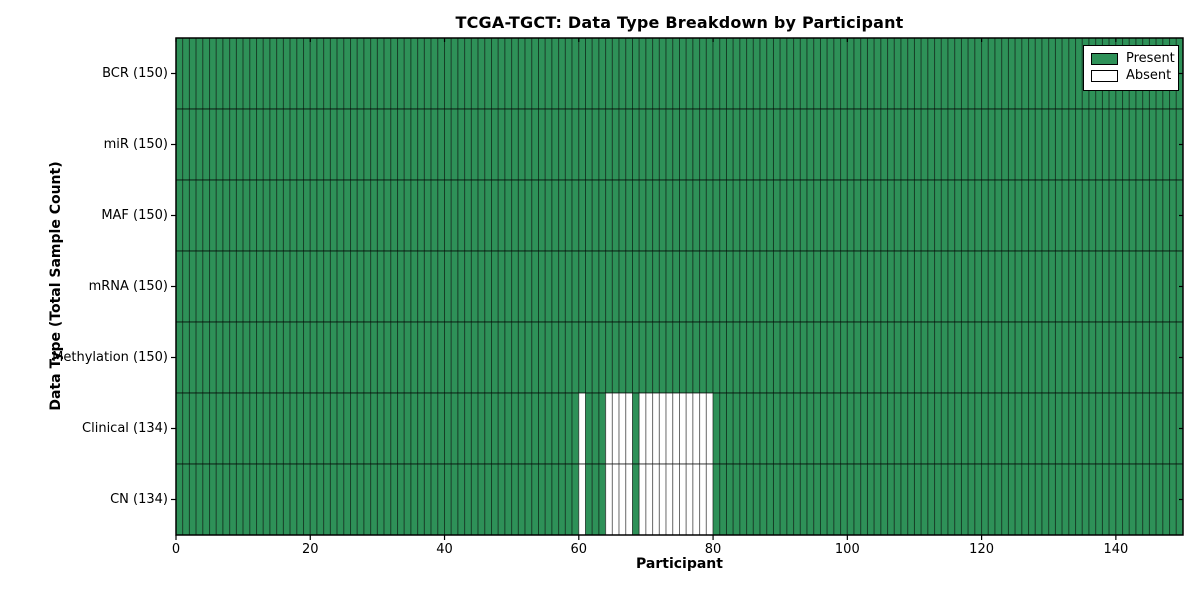 The height and width of the screenshot is (600, 1200). Describe the element at coordinates (579, 549) in the screenshot. I see `x-tick-label: 60` at that location.